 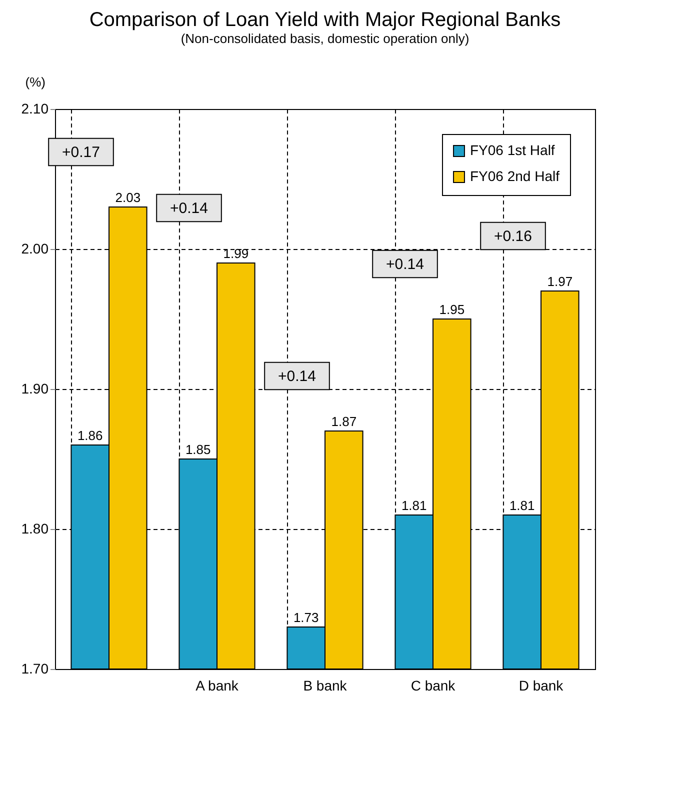 I want to click on data-label: 1.85, so click(x=198, y=449).